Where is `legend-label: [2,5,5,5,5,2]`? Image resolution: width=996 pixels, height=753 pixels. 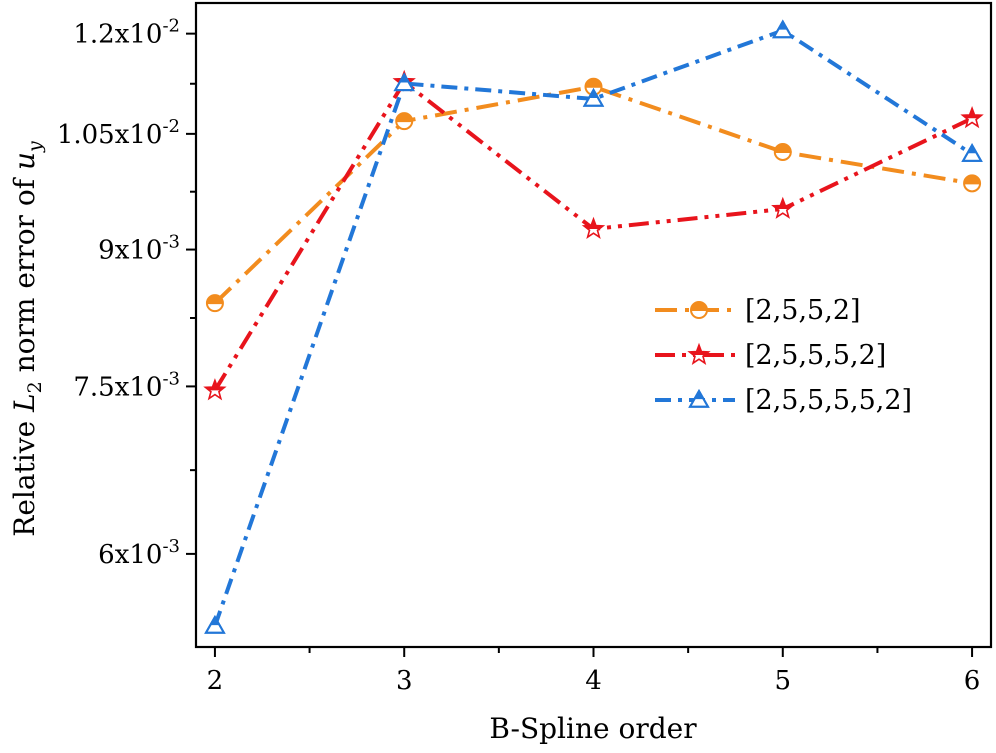
legend-label: [2,5,5,5,5,2] is located at coordinates (828, 400).